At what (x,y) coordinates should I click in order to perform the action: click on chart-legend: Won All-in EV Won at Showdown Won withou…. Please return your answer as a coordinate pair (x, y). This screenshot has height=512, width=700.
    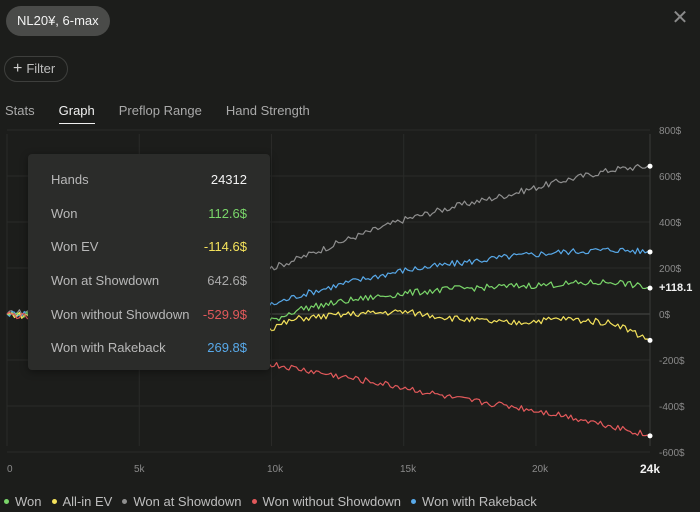
    Looking at the image, I should click on (270, 501).